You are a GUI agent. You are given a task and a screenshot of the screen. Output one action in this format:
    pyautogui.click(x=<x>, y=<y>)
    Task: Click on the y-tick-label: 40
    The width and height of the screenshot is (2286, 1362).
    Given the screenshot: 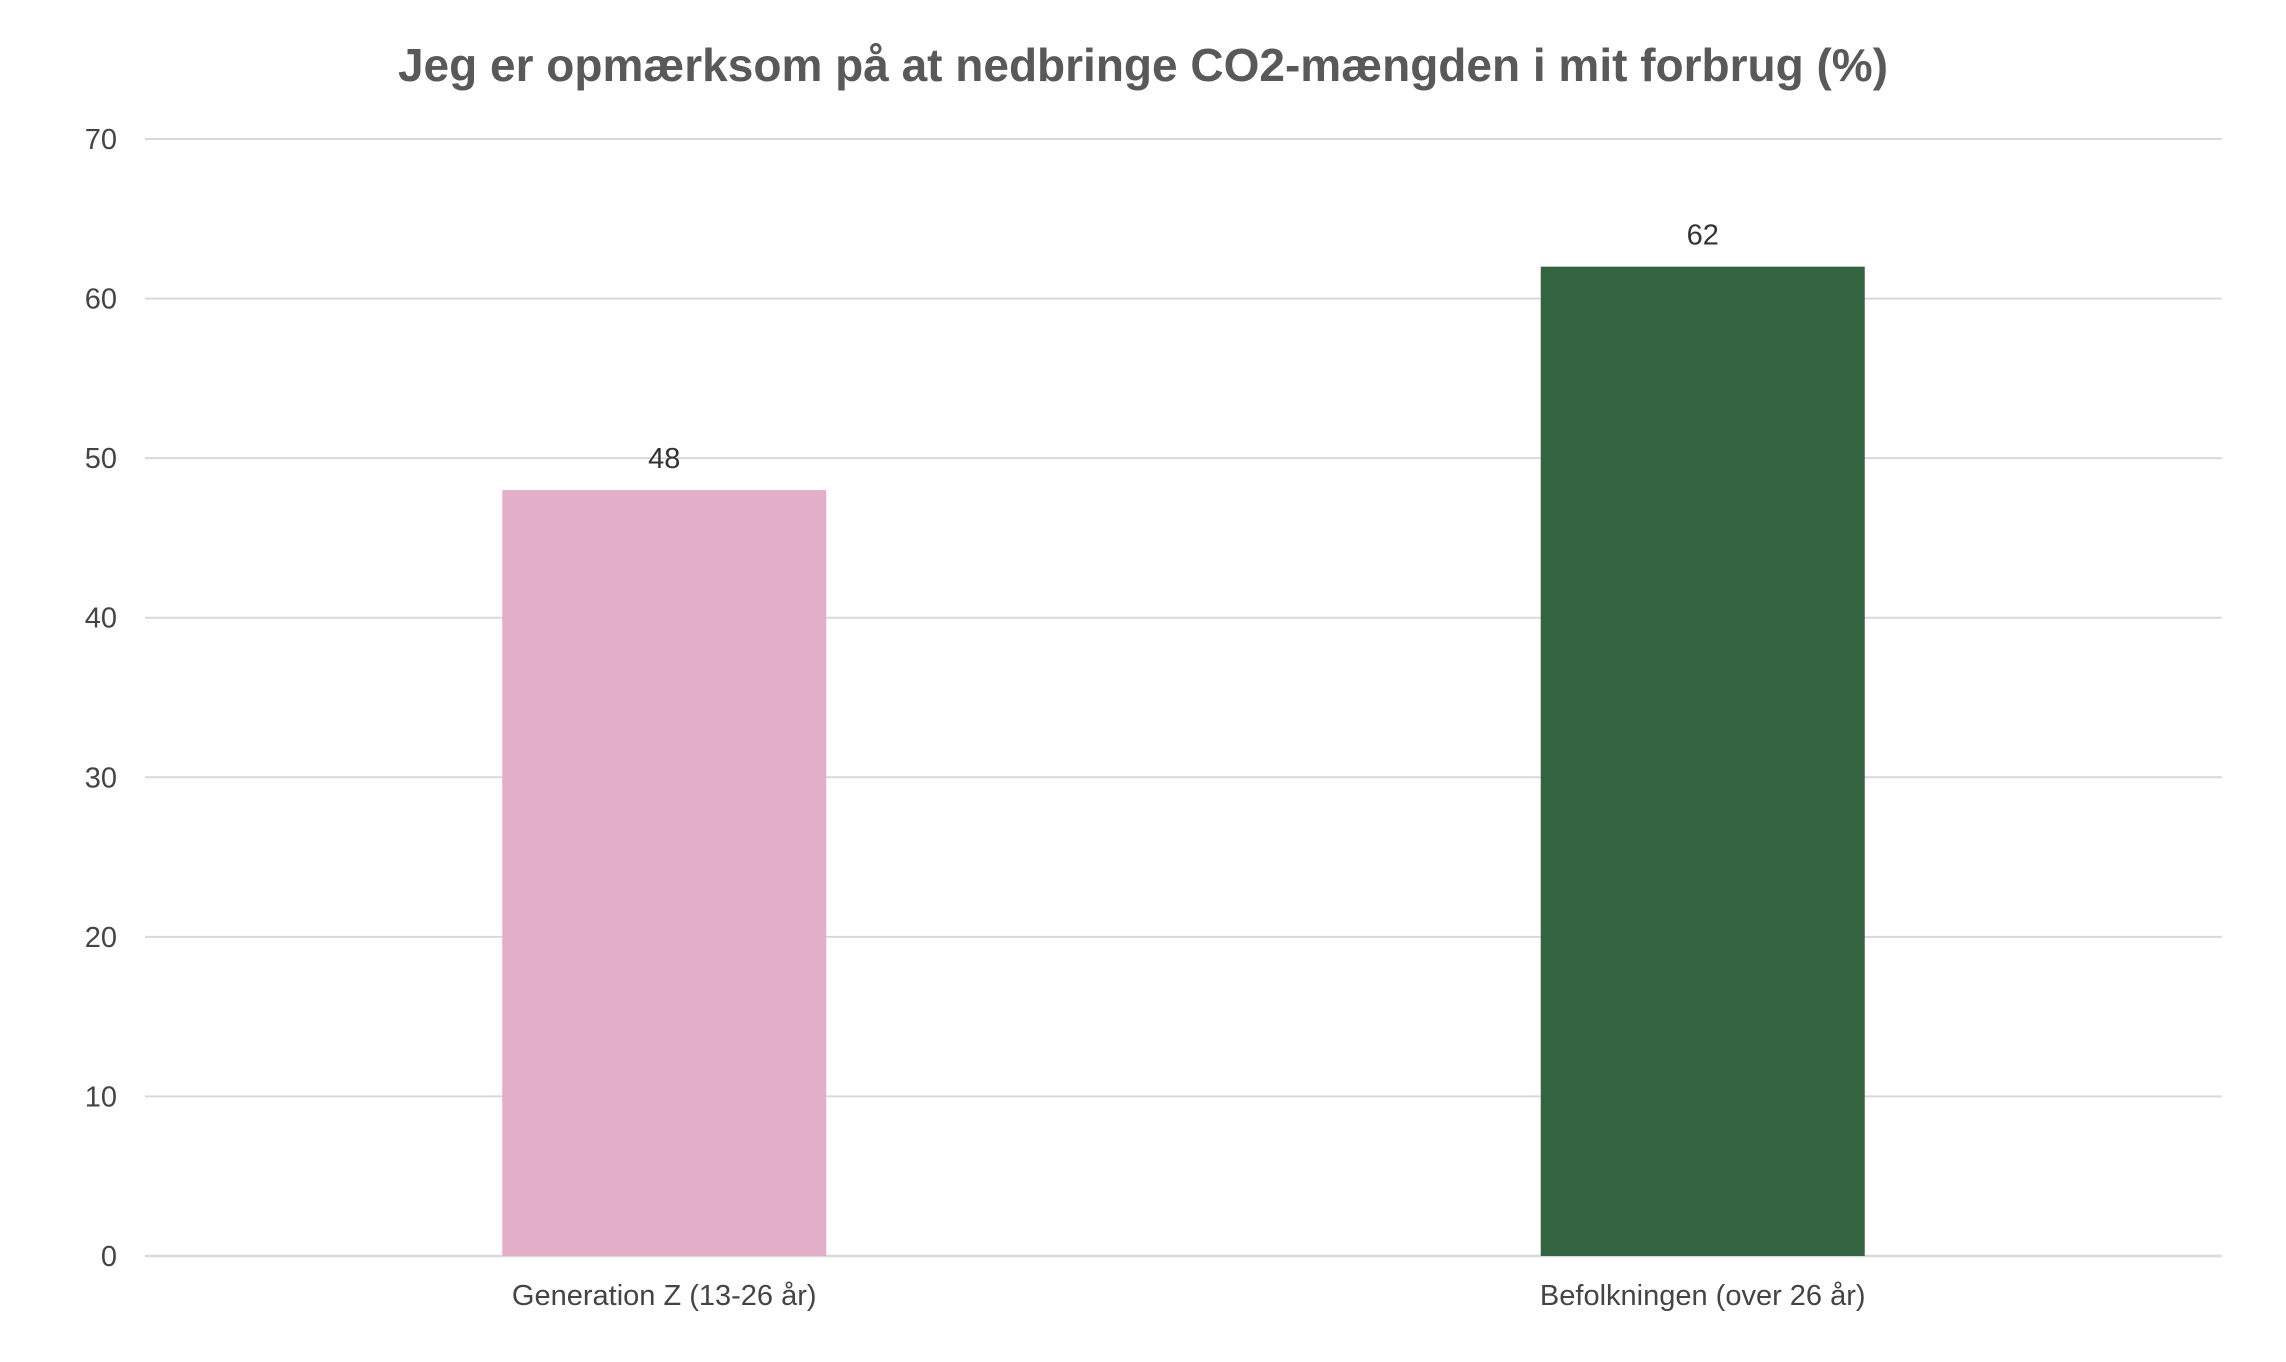 What is the action you would take?
    pyautogui.click(x=101, y=619)
    